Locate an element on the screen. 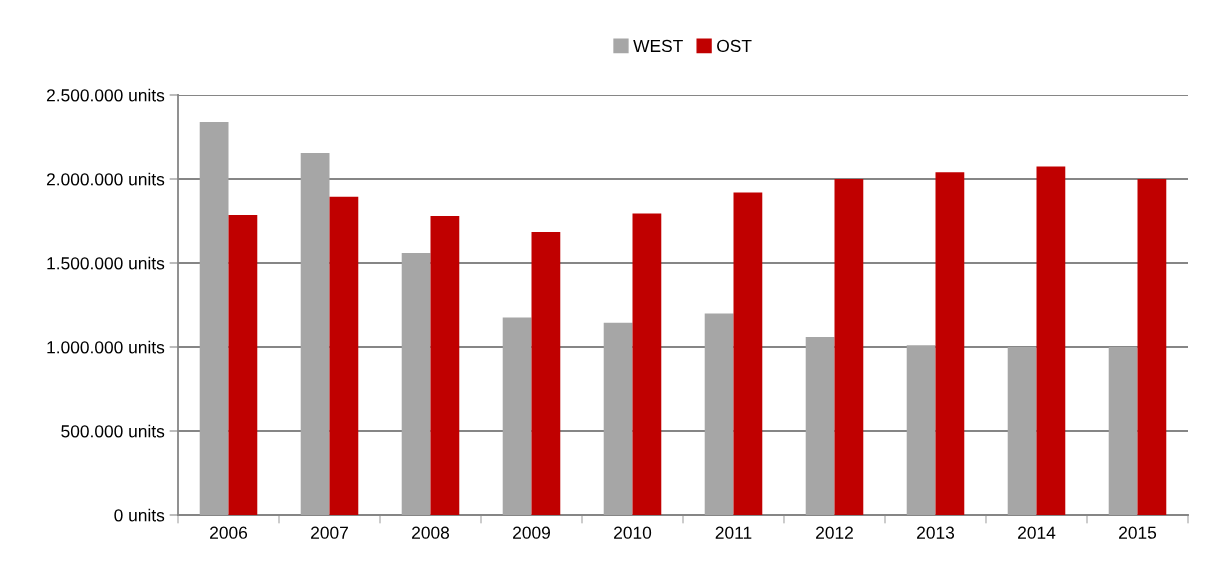  y-tick-label: 2.000.000 units is located at coordinates (105, 179).